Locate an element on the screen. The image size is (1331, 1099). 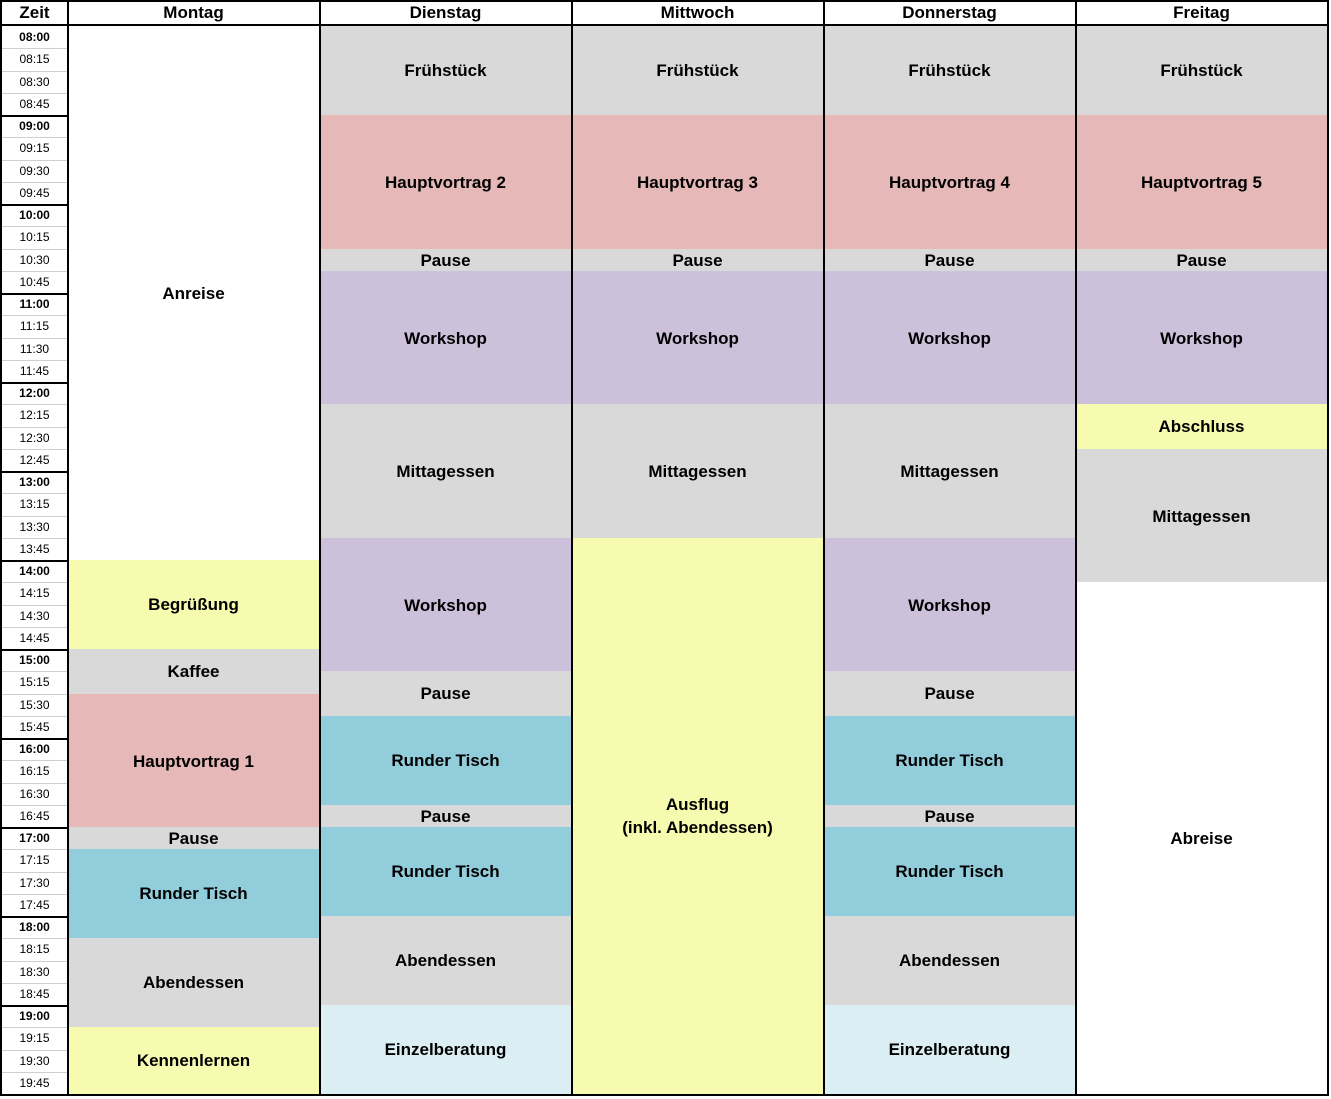
time-slot-label: 16:00 is located at coordinates (34, 749).